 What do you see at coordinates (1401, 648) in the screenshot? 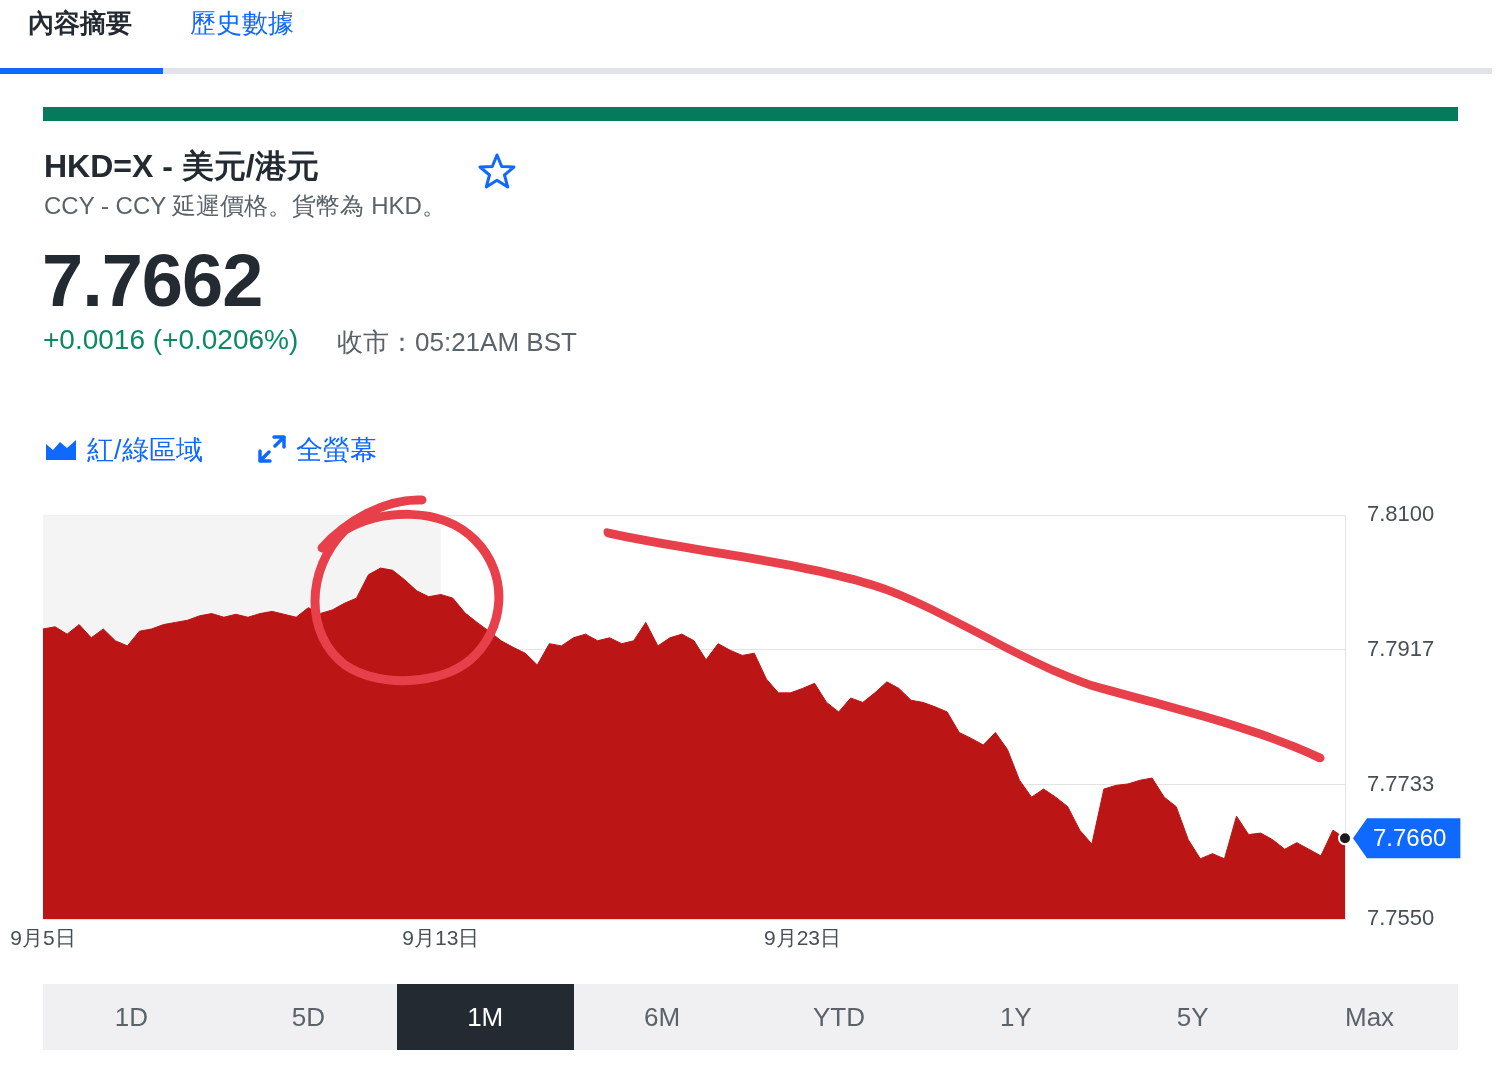
I see `y-tick-label: 7.7917` at bounding box center [1401, 648].